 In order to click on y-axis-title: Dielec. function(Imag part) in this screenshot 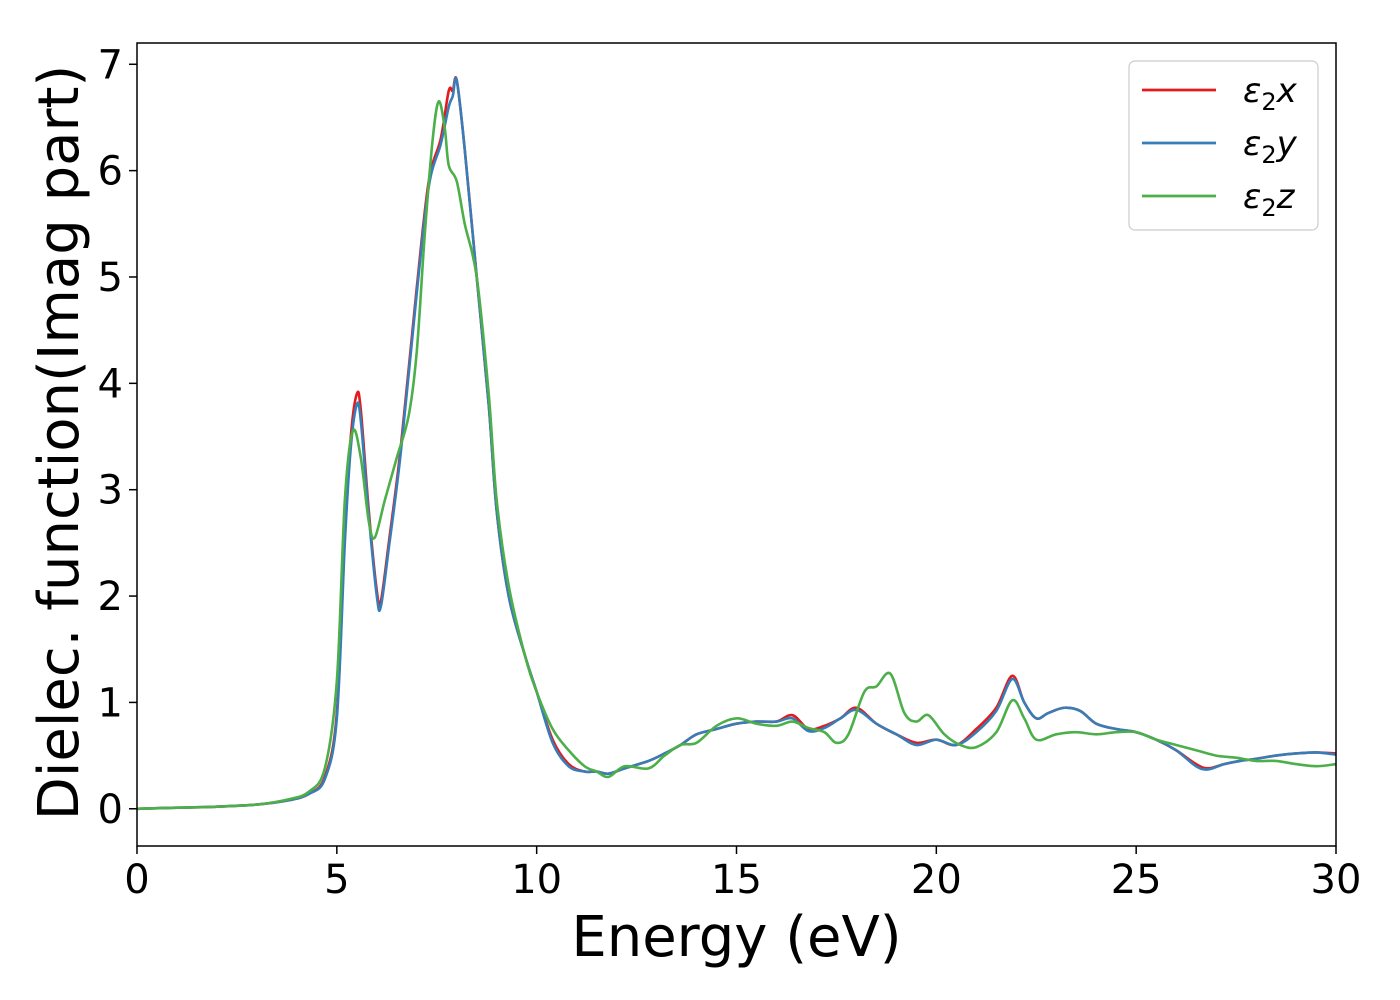, I will do `click(59, 443)`.